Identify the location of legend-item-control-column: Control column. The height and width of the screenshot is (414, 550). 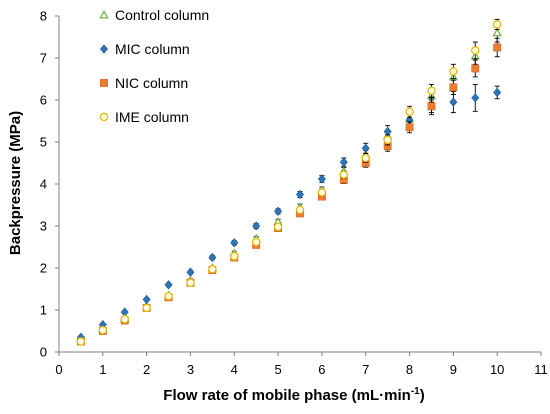
(154, 15).